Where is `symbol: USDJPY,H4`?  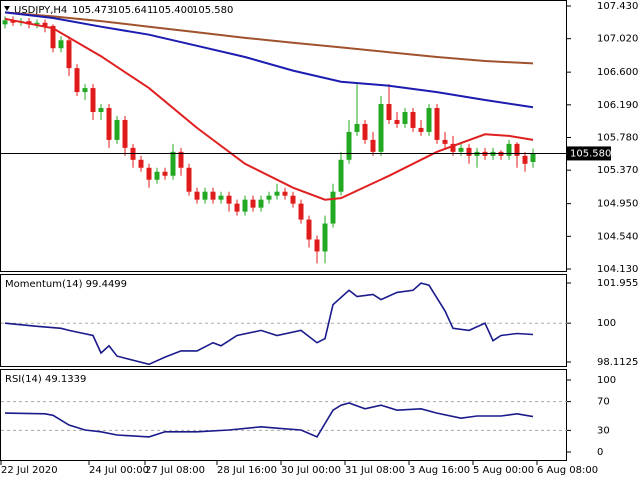 symbol: USDJPY,H4 is located at coordinates (40, 10).